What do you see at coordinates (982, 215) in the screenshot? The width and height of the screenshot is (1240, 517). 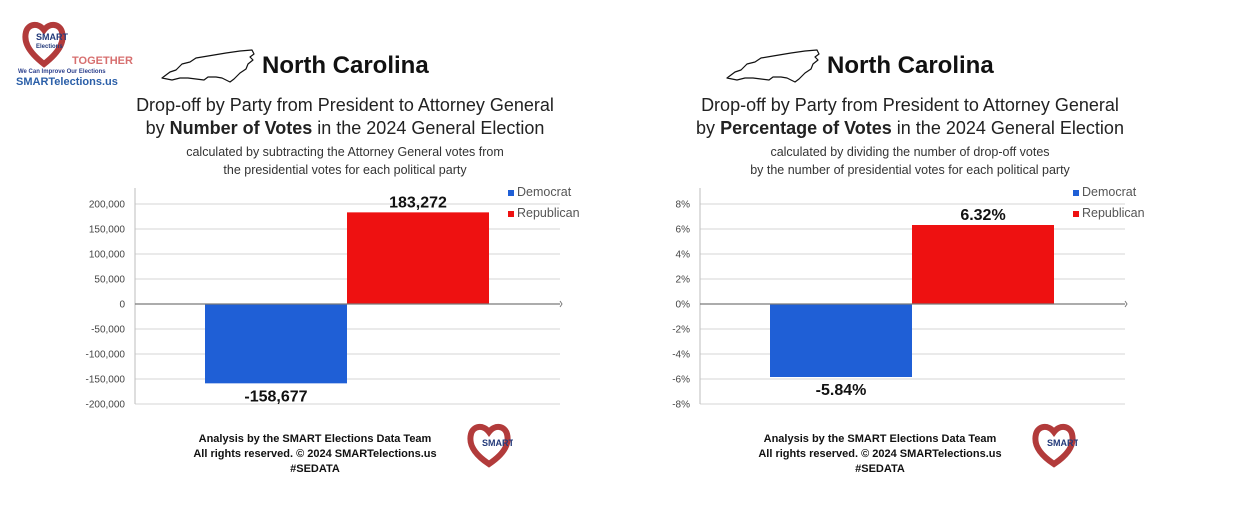 I see `data-label-republican: 6.32%` at bounding box center [982, 215].